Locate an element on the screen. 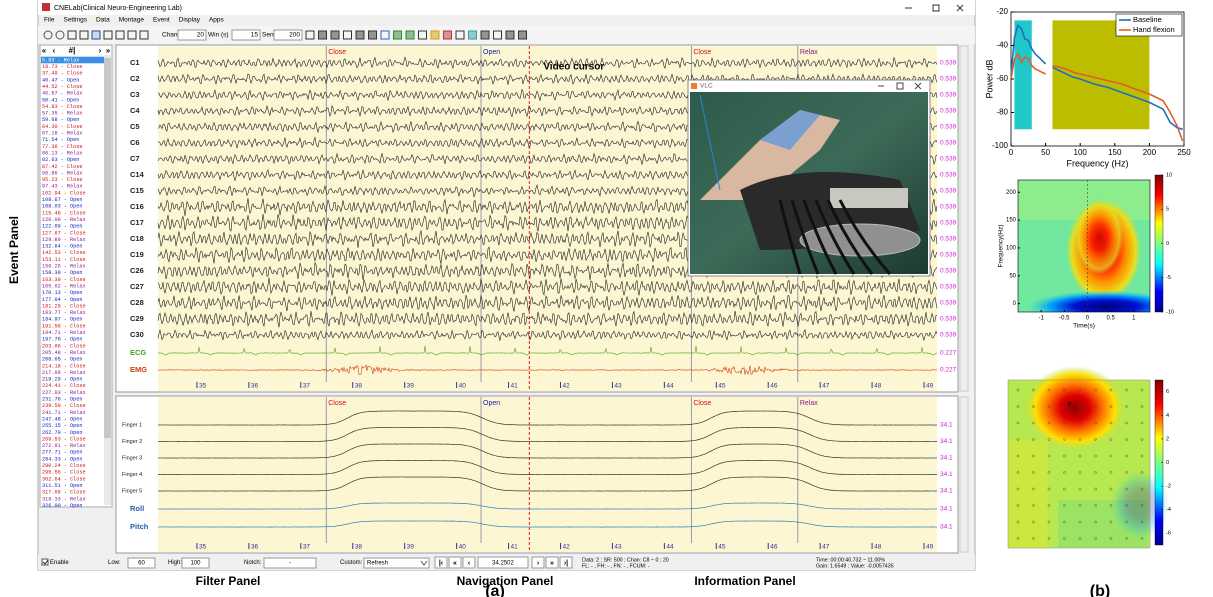 The height and width of the screenshot is (597, 1213). nav-button-label: » is located at coordinates (552, 563).